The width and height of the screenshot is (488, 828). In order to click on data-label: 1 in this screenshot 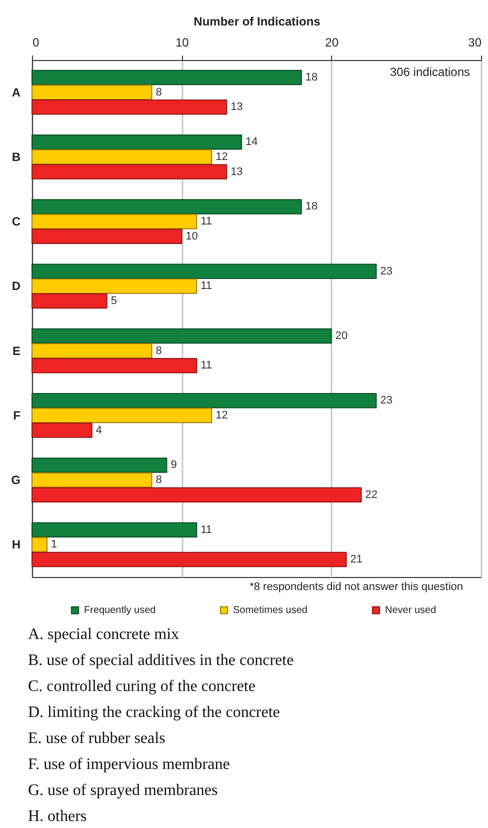, I will do `click(54, 544)`.